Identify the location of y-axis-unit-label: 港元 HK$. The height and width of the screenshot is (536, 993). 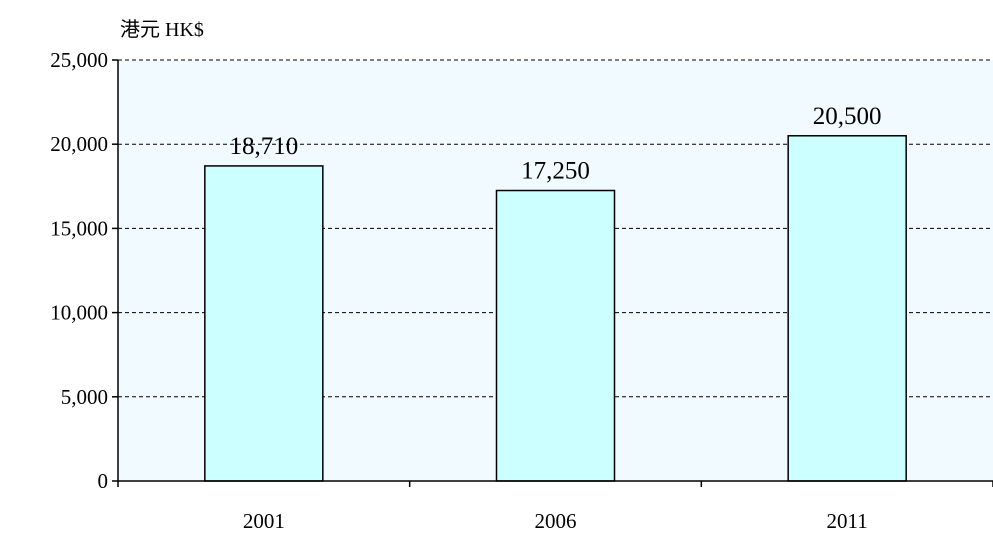
(162, 29).